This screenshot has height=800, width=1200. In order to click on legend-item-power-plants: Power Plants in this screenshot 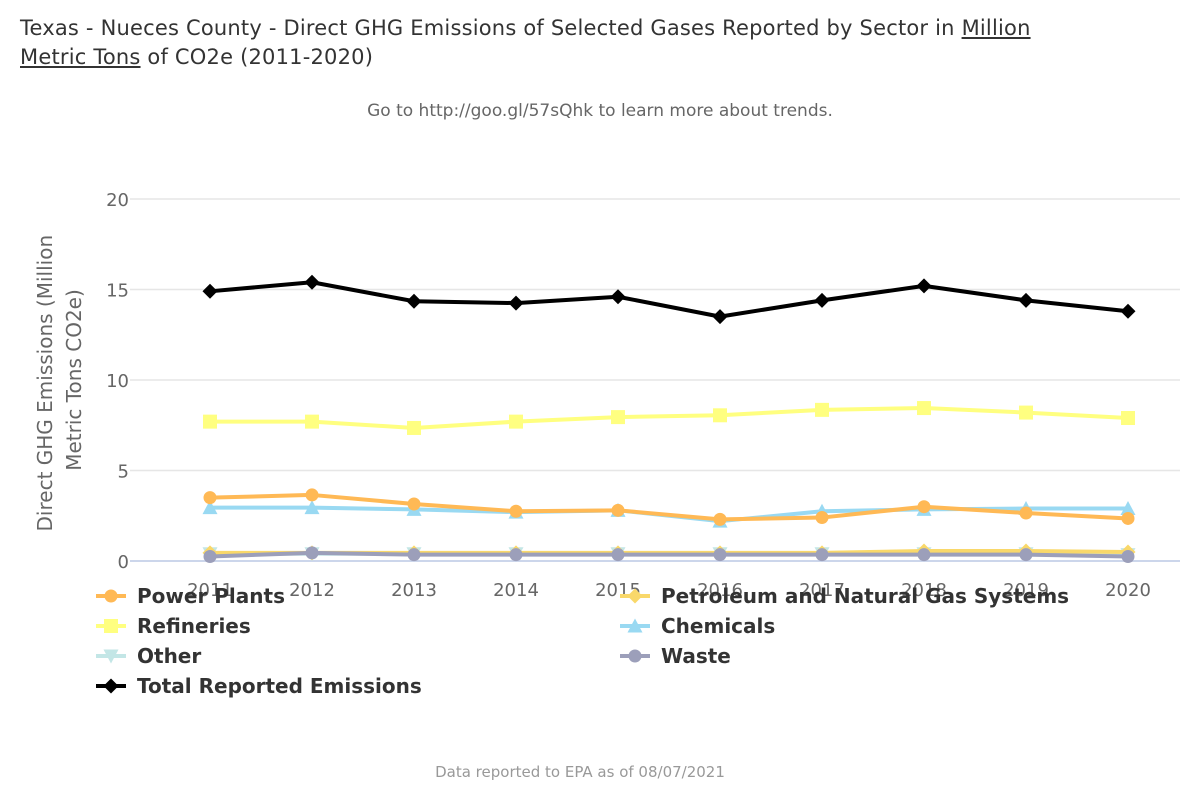, I will do `click(190, 596)`.